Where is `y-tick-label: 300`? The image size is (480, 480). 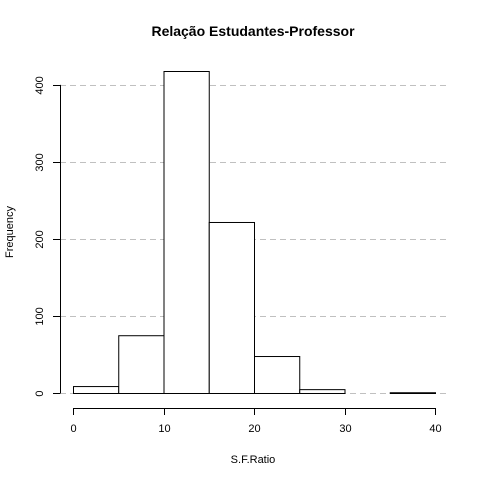
y-tick-label: 300 is located at coordinates (40, 162).